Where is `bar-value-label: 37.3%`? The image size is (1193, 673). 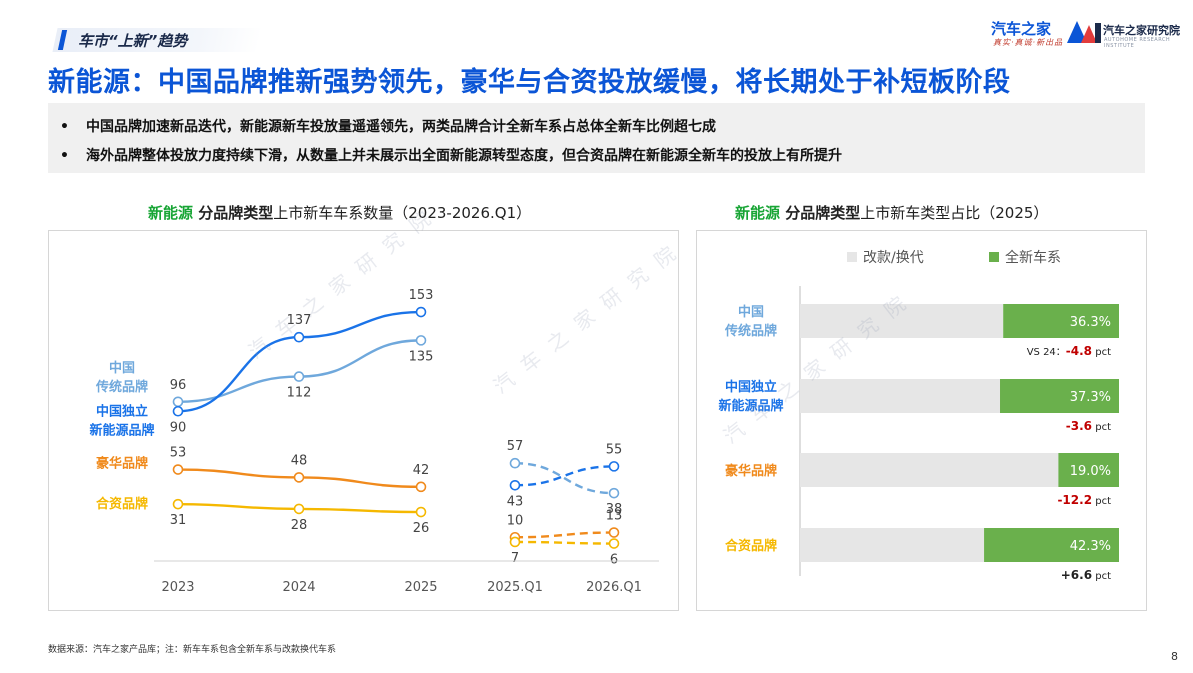
bar-value-label: 37.3% is located at coordinates (1090, 397).